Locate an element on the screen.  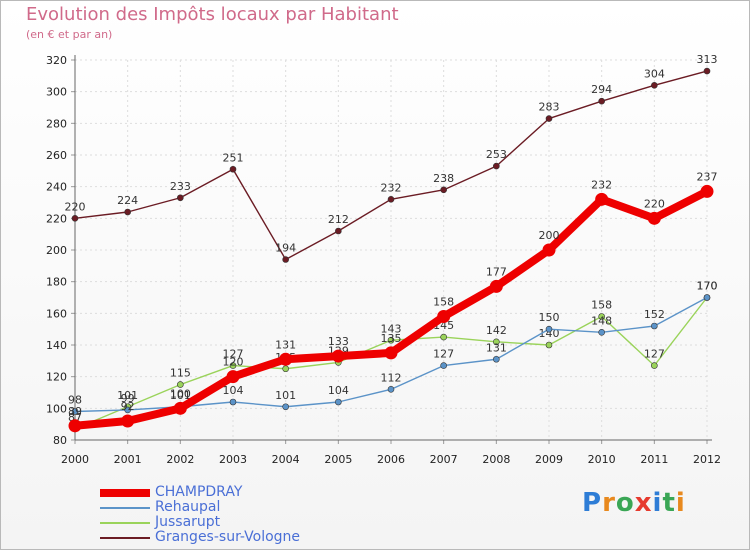
x-tick-label: 2011 is located at coordinates (654, 459).